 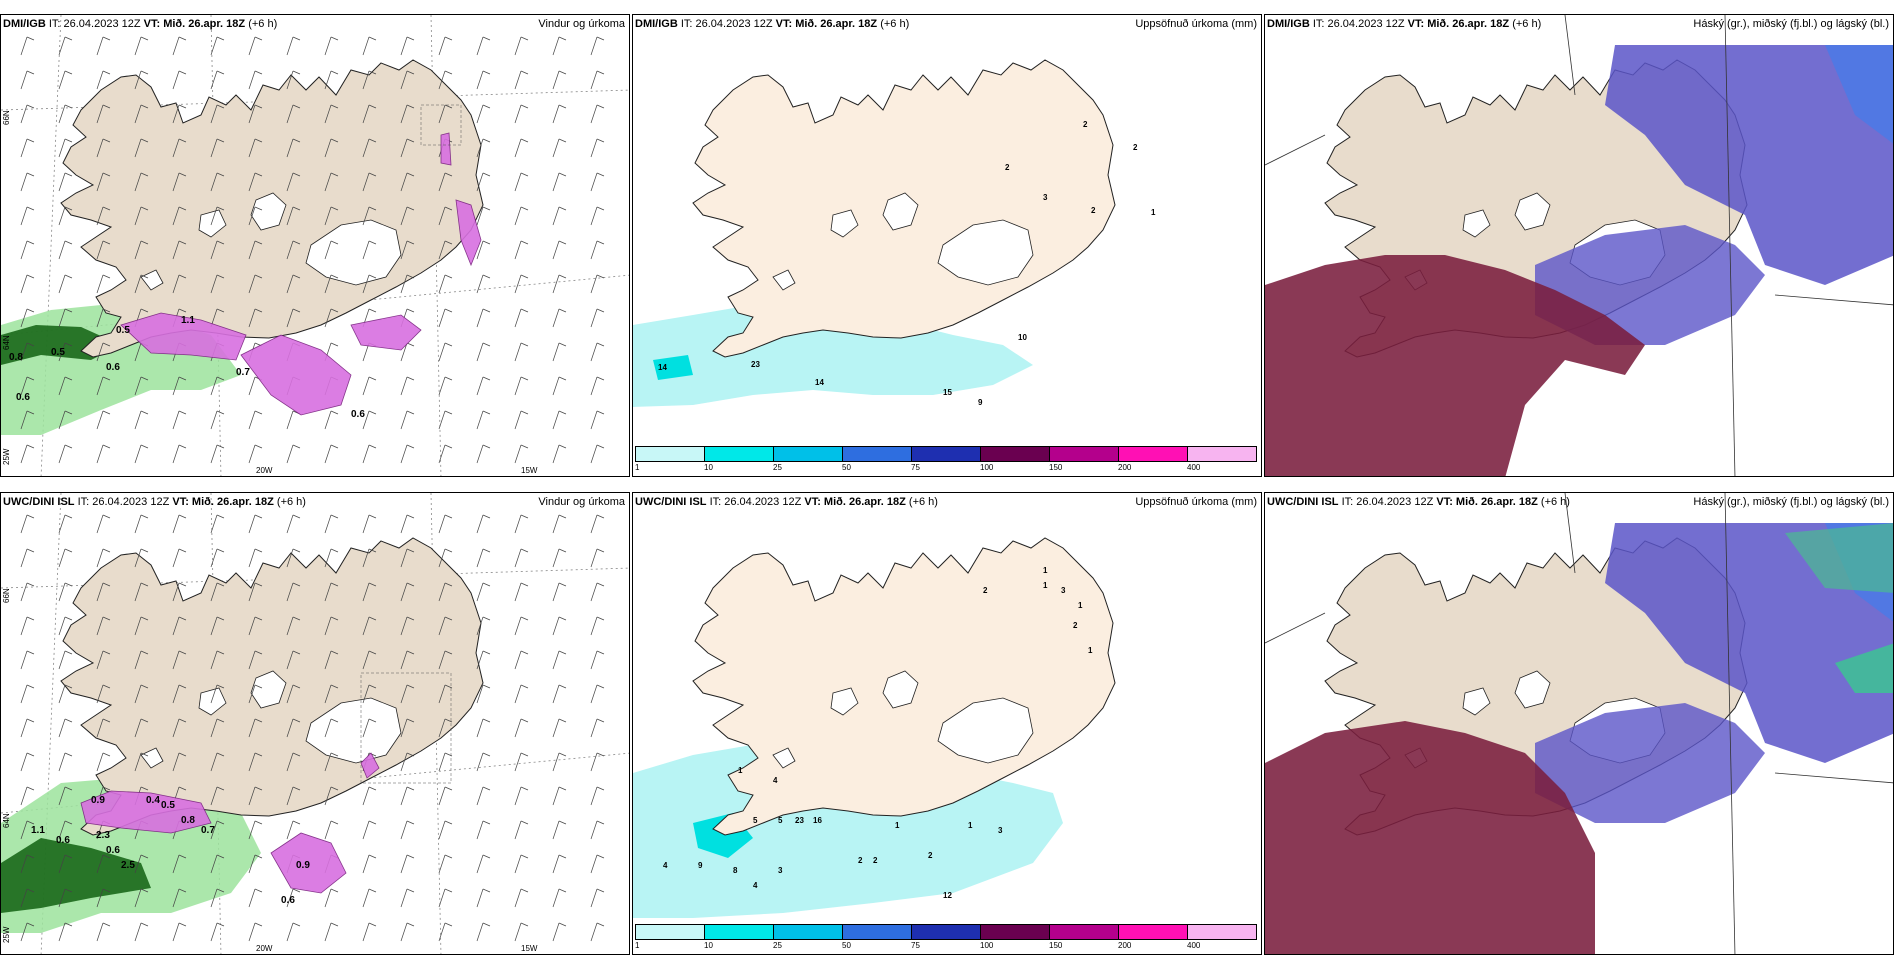 What do you see at coordinates (1455, 365) in the screenshot?
I see `high-cloud-area` at bounding box center [1455, 365].